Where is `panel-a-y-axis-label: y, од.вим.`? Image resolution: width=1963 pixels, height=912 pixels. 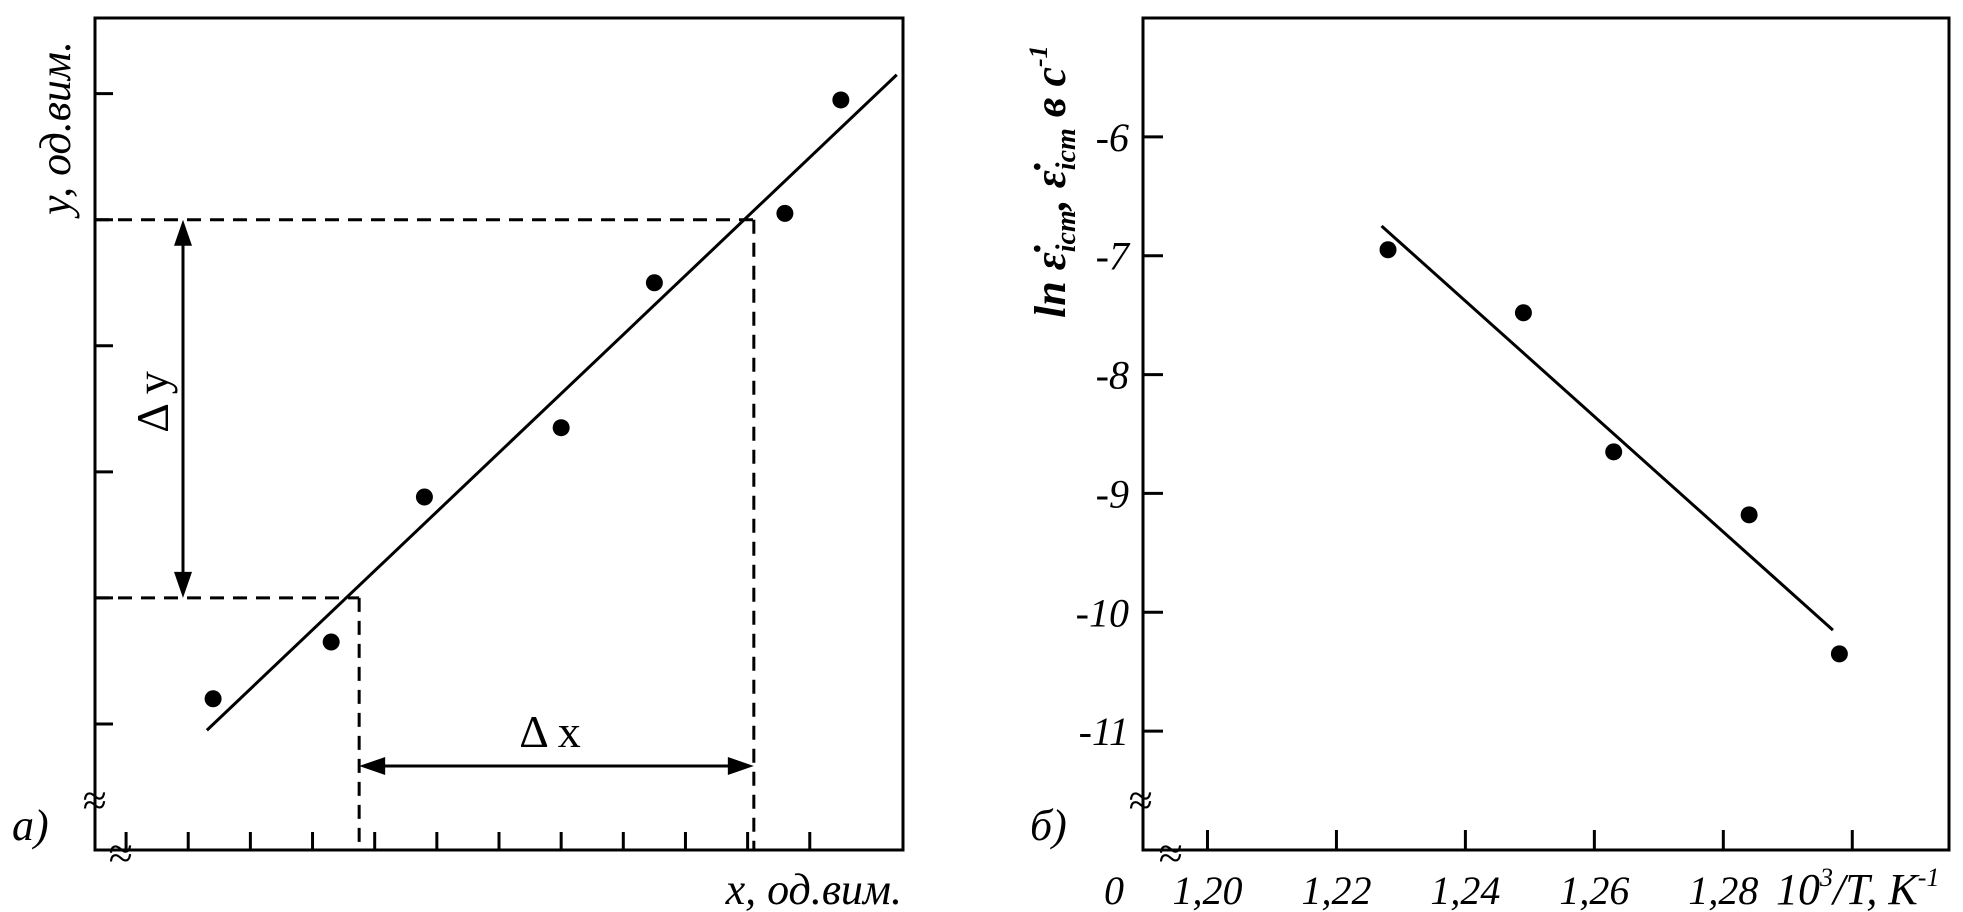
panel-a-y-axis-label: y, од.вим. is located at coordinates (55, 130).